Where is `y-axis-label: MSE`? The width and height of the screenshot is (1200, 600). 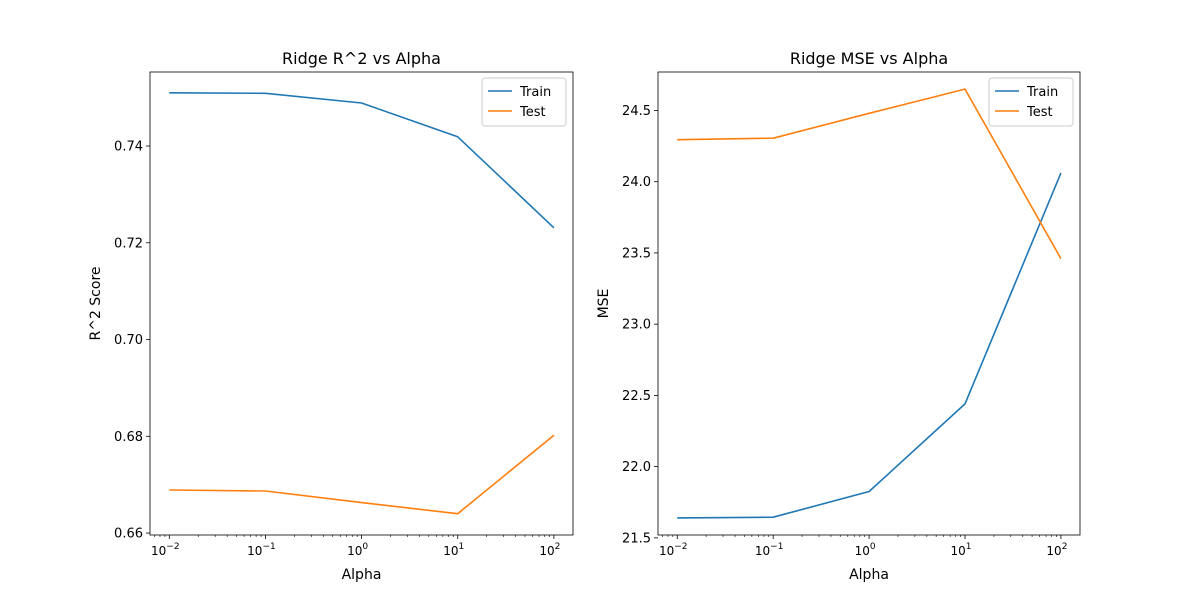 y-axis-label: MSE is located at coordinates (604, 304).